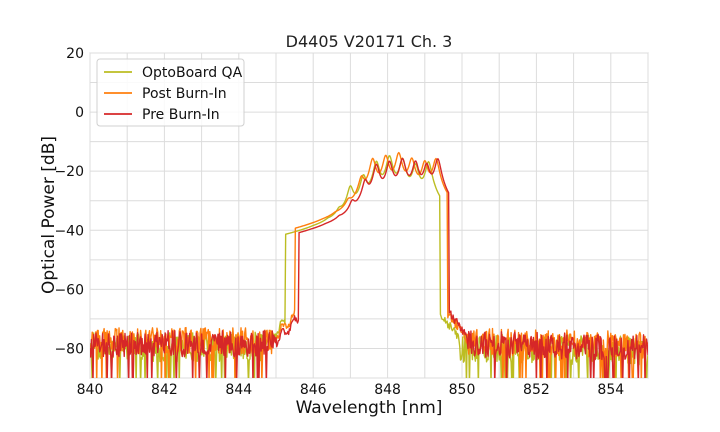 The height and width of the screenshot is (432, 720). What do you see at coordinates (462, 390) in the screenshot?
I see `x-tick-label: 850` at bounding box center [462, 390].